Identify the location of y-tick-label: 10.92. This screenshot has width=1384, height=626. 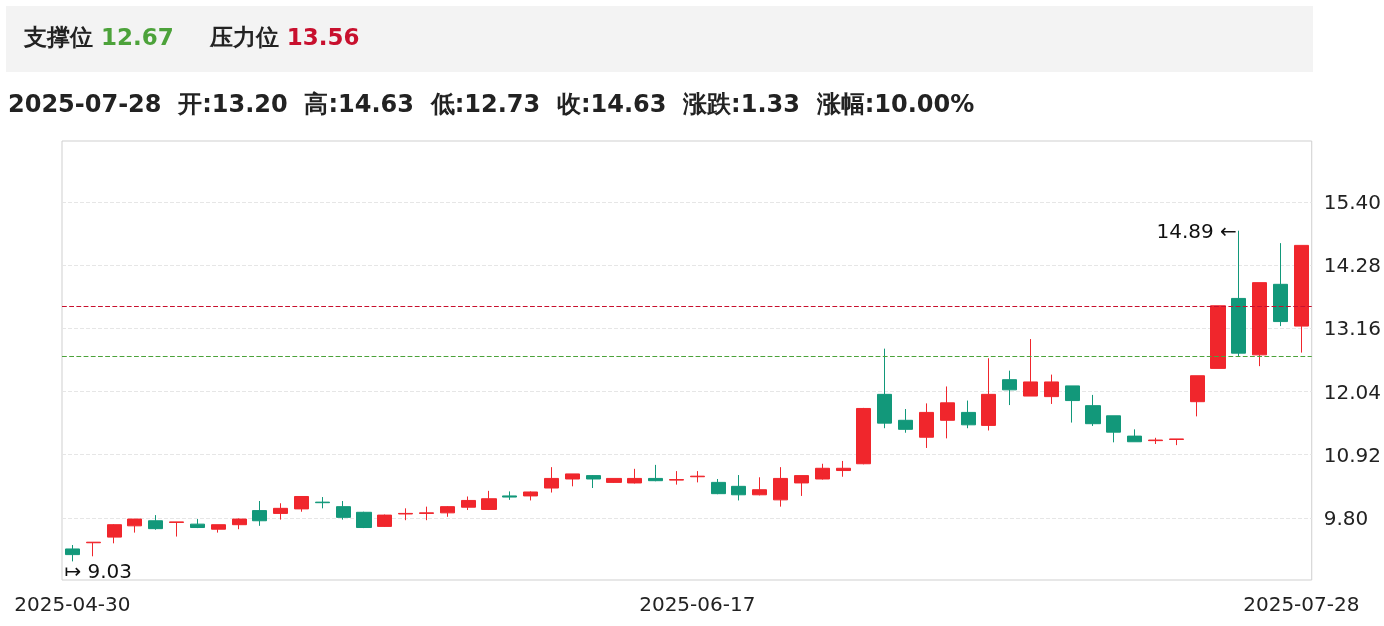
(1352, 454).